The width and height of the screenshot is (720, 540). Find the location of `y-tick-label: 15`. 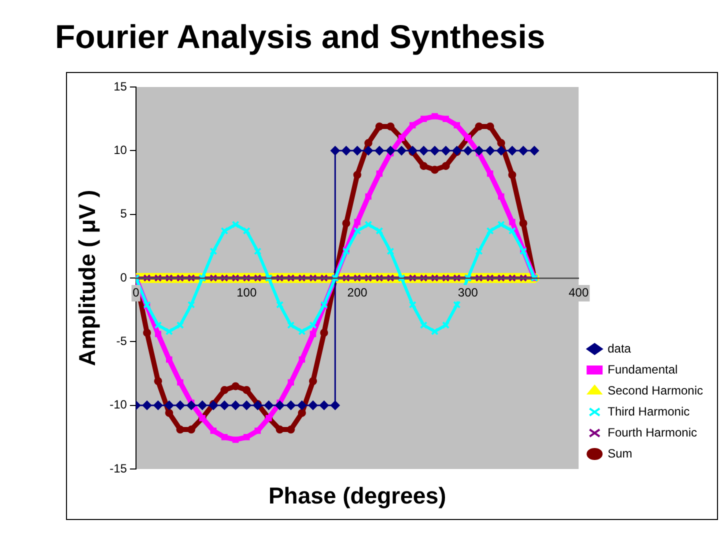

y-tick-label: 15 is located at coordinates (121, 86).